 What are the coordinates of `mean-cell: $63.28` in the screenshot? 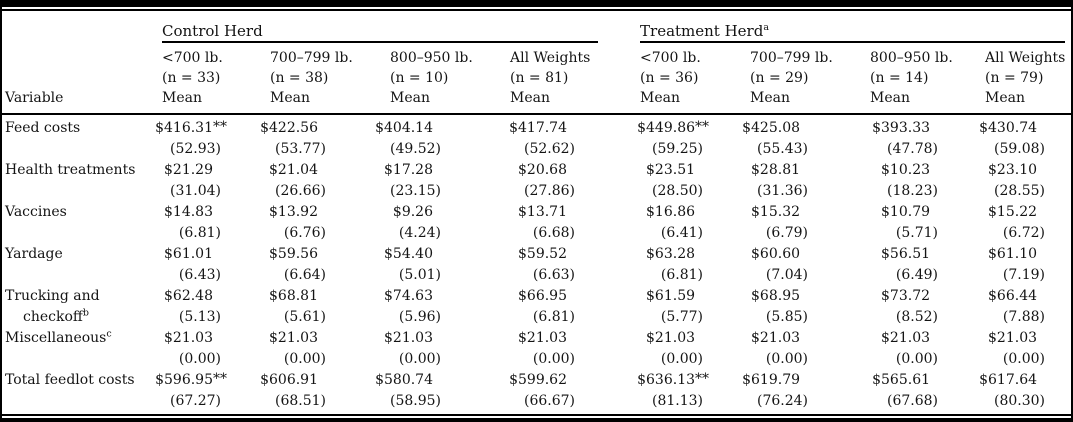 It's located at (695, 254).